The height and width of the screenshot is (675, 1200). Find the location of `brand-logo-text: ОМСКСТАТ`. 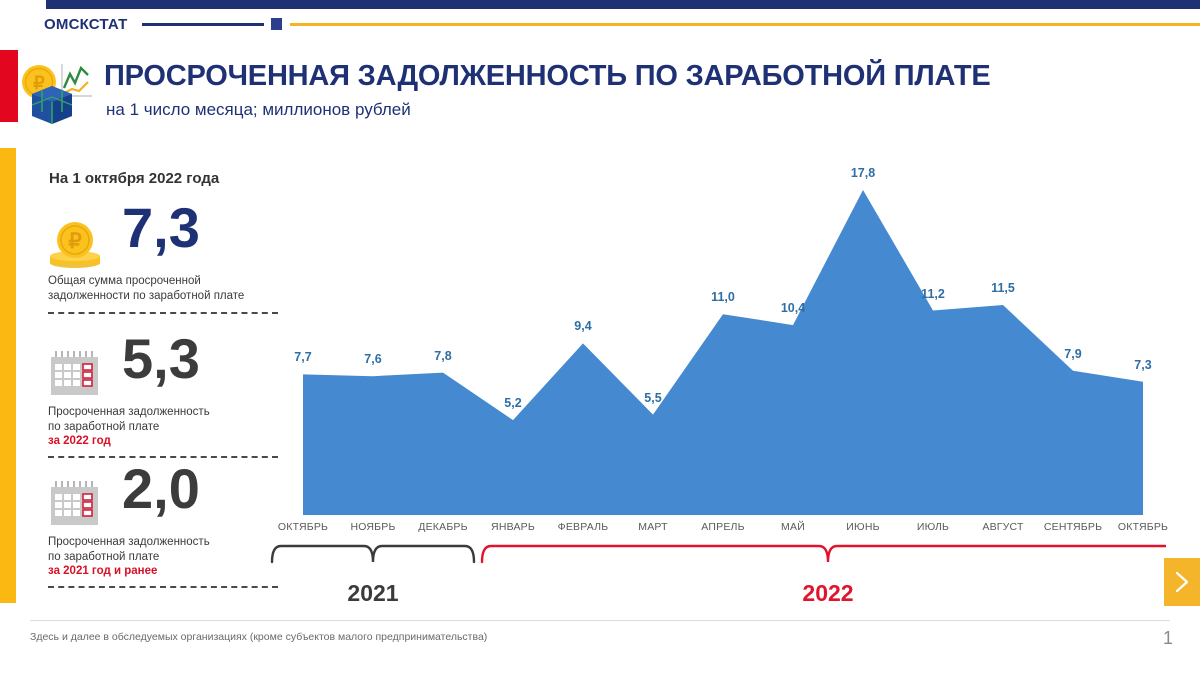

brand-logo-text: ОМСКСТАТ is located at coordinates (86, 24).